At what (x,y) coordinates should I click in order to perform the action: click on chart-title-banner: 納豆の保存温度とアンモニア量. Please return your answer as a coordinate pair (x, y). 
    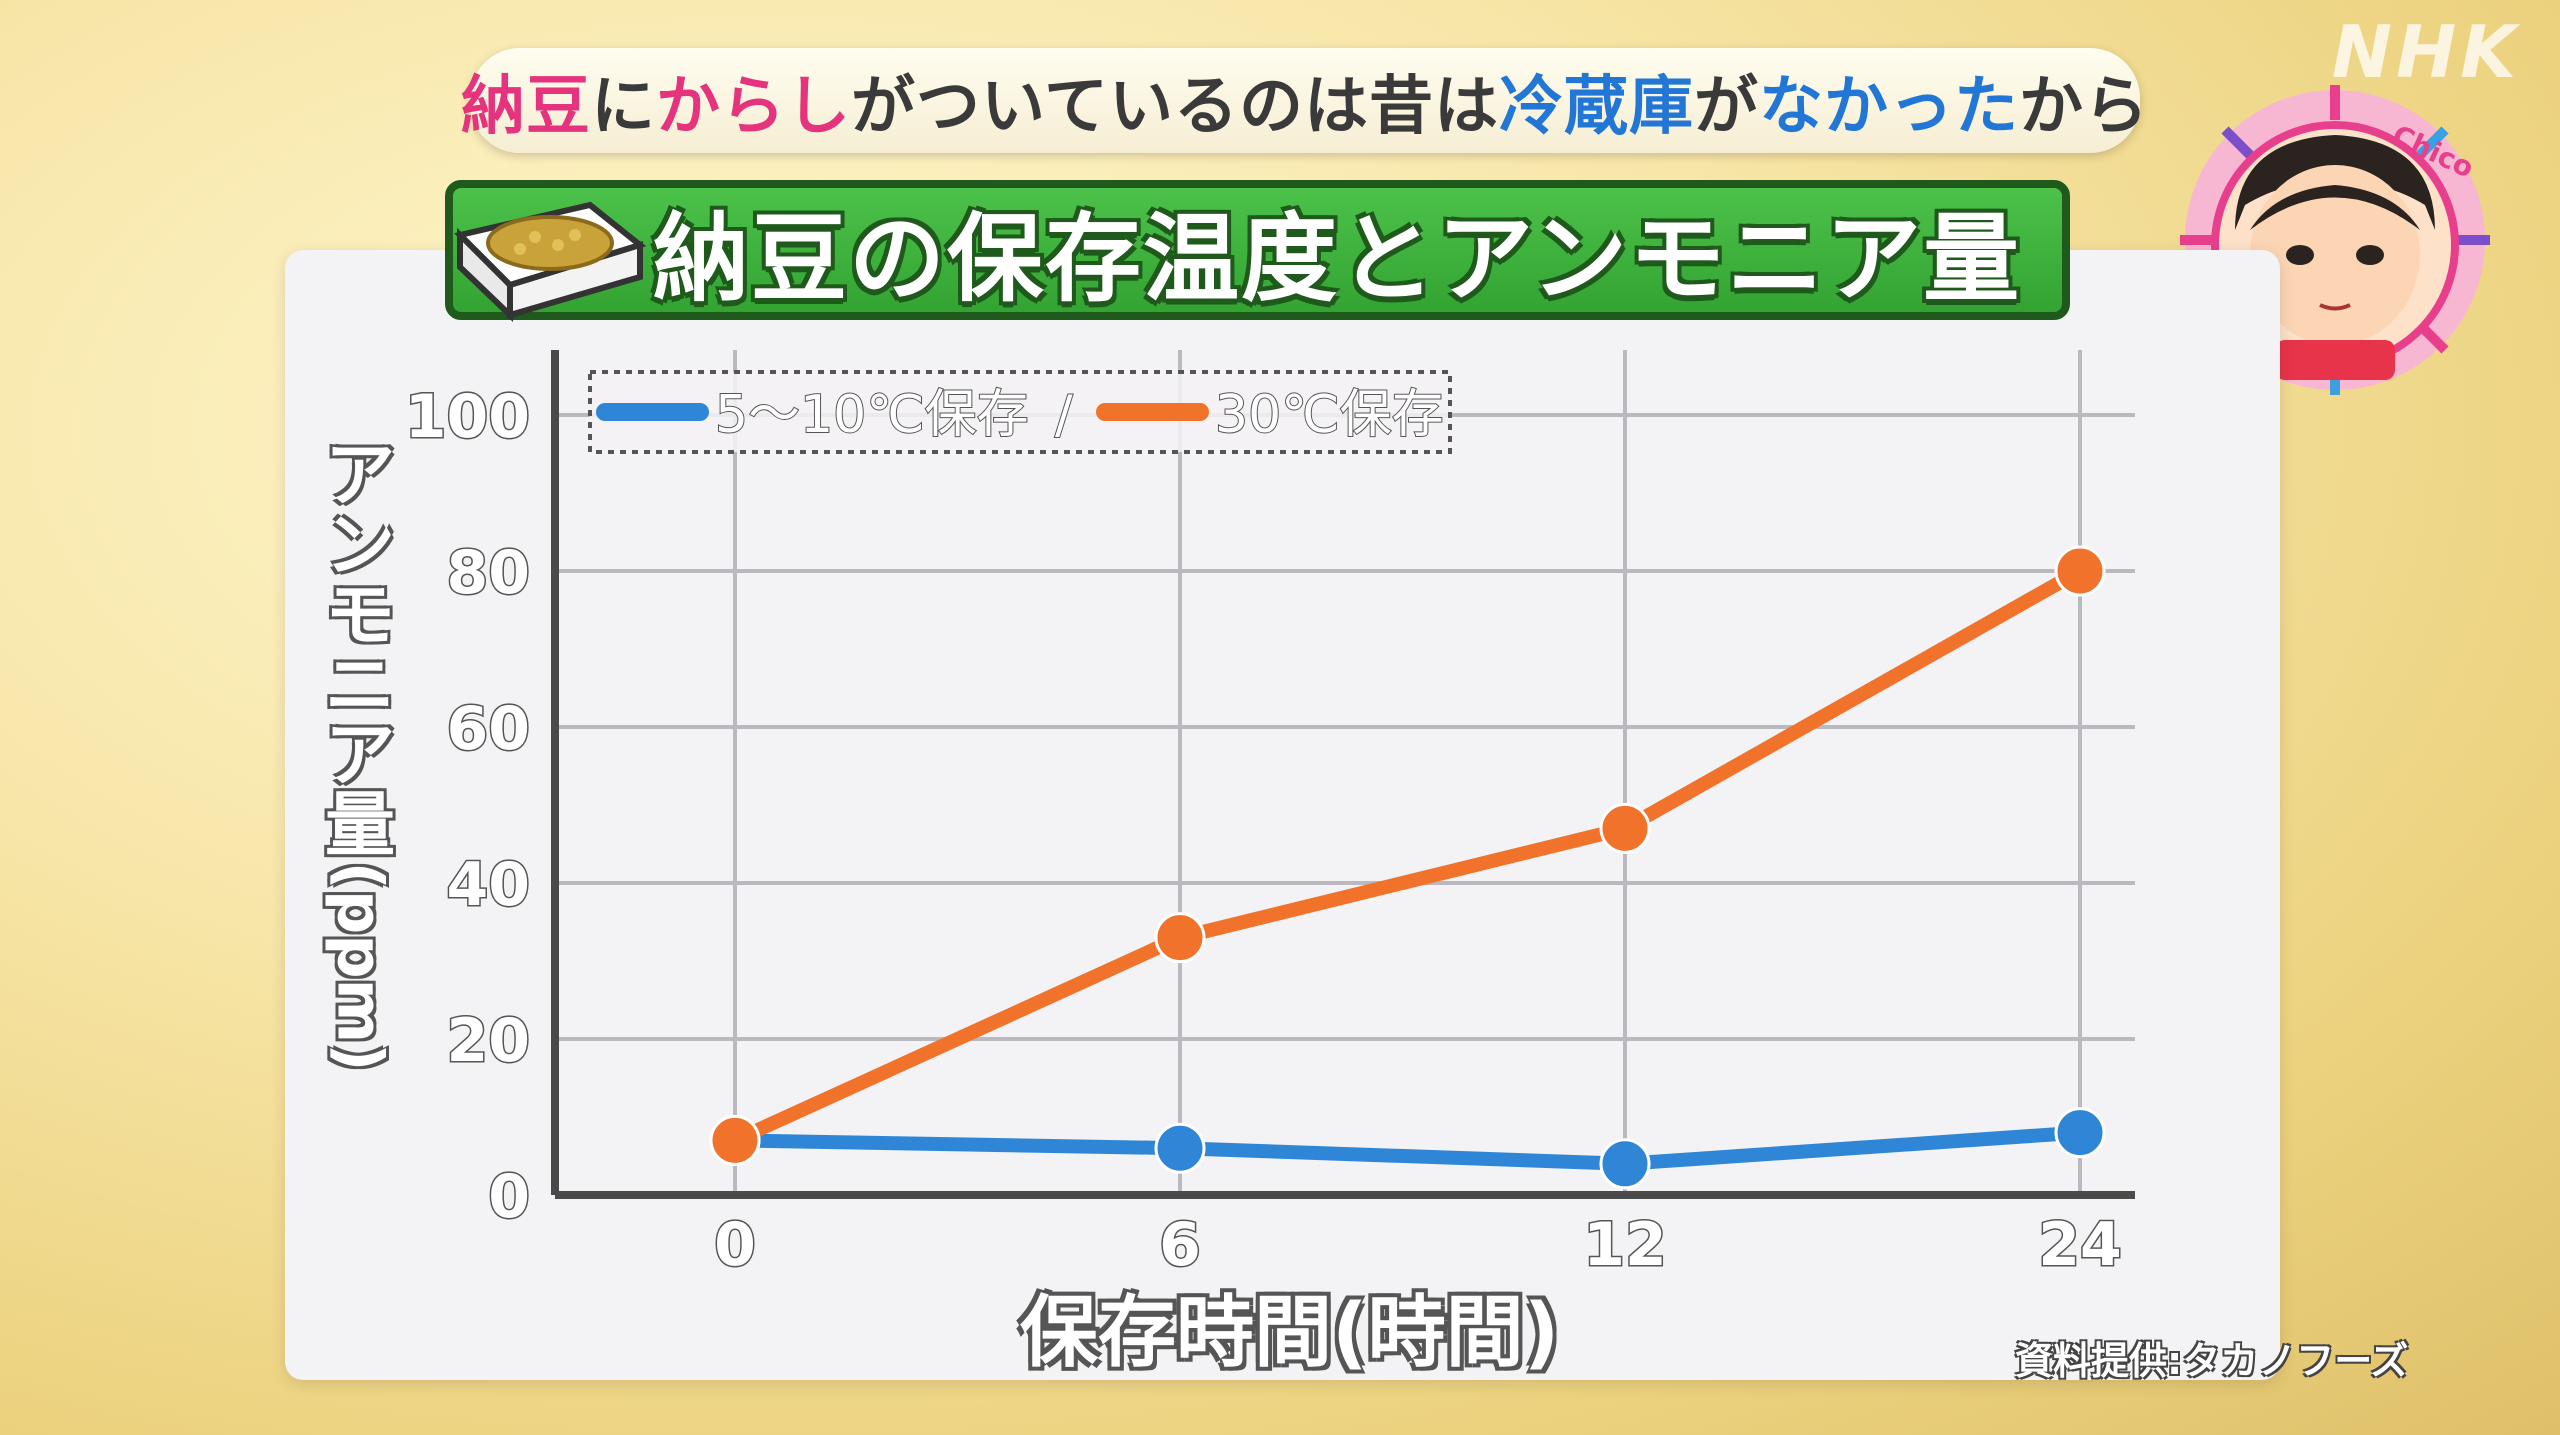
    Looking at the image, I should click on (1257, 250).